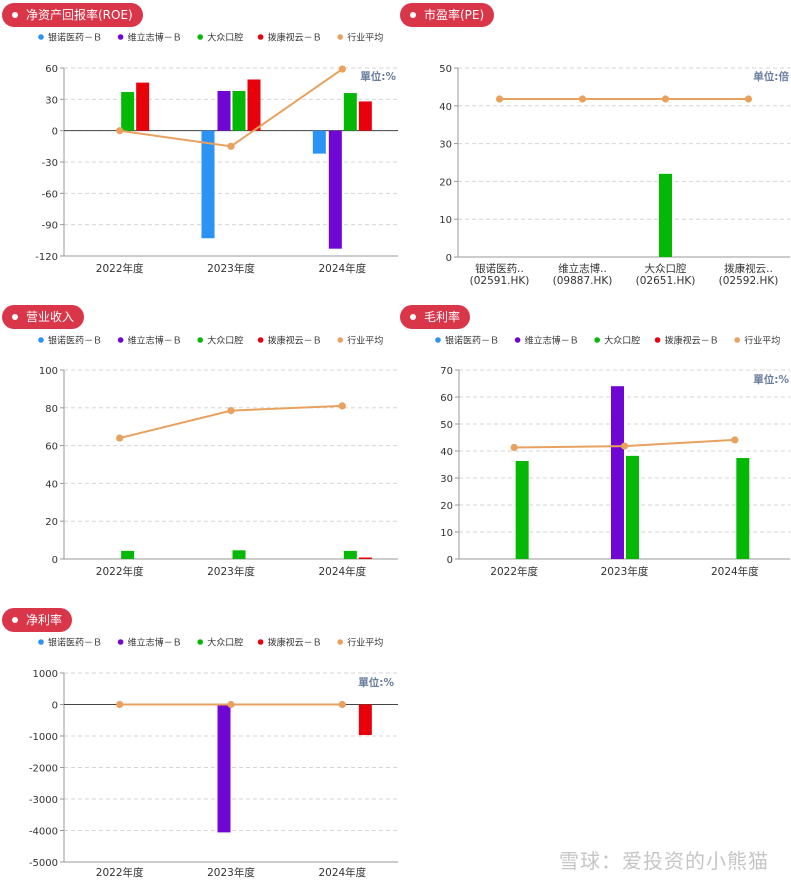 The image size is (791, 886). Describe the element at coordinates (445, 220) in the screenshot. I see `y-tick-label: 10` at that location.